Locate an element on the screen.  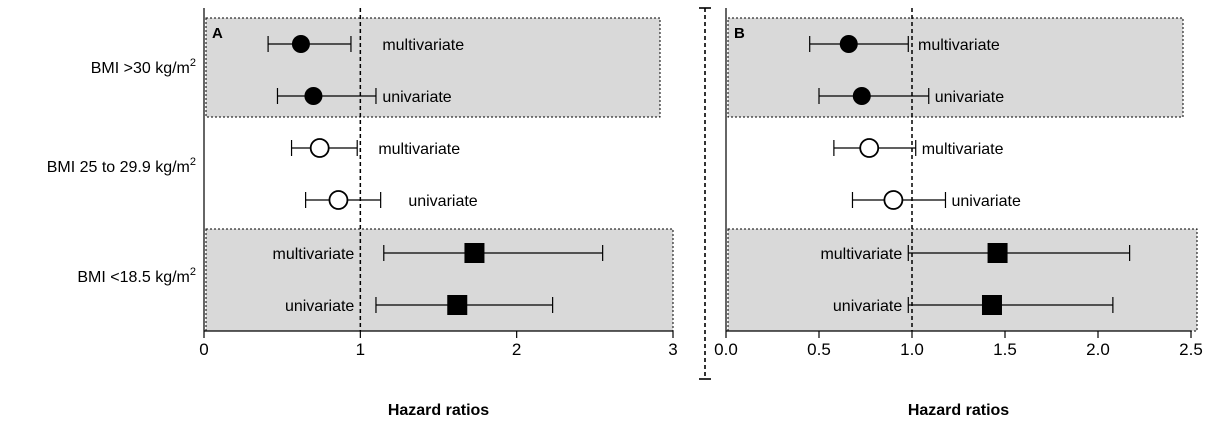
panel-label: B is located at coordinates (739, 33).